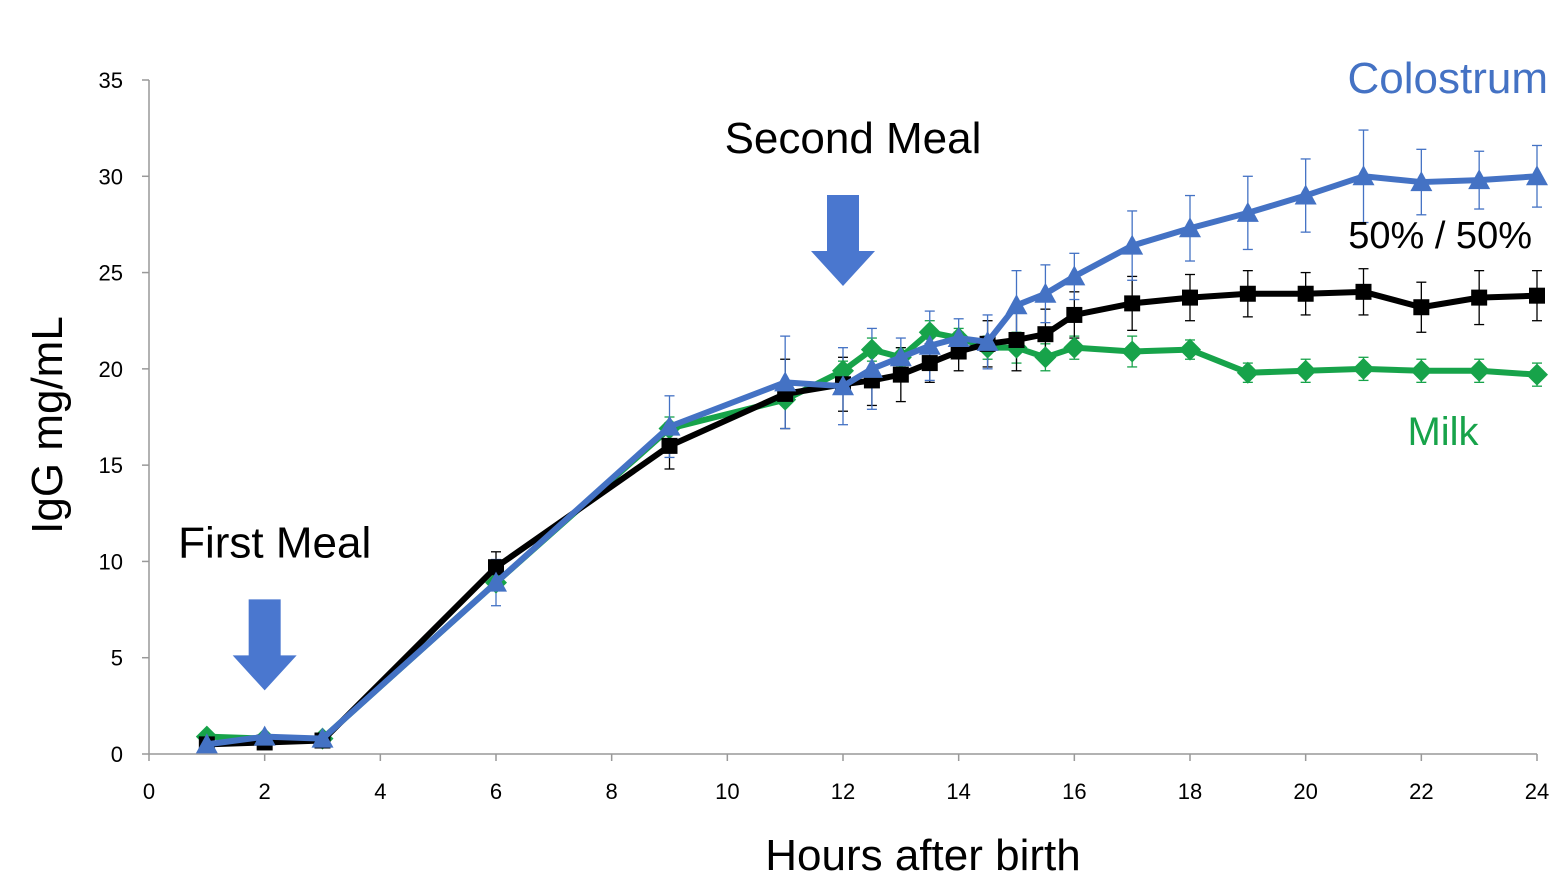 The image size is (1556, 881). Describe the element at coordinates (1421, 791) in the screenshot. I see `x-tick-label: 22` at that location.